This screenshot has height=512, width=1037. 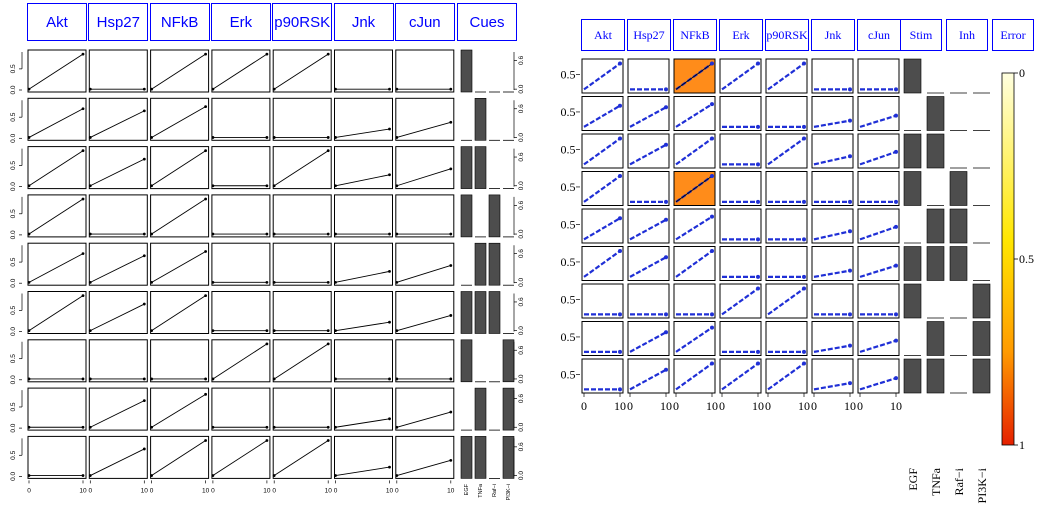 What do you see at coordinates (206, 490) in the screenshot?
I see `left-x-tick-label: 10` at bounding box center [206, 490].